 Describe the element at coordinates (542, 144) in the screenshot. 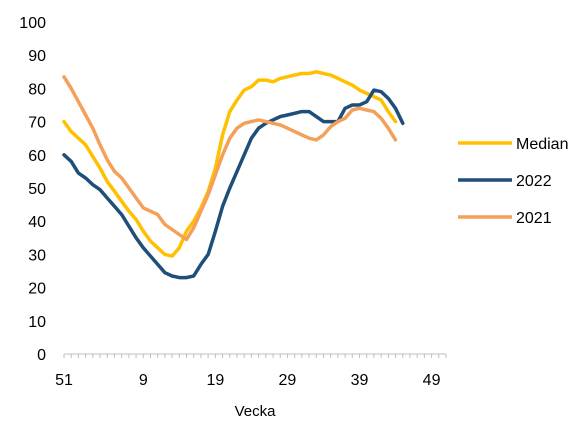

I see `legend-label: Median` at that location.